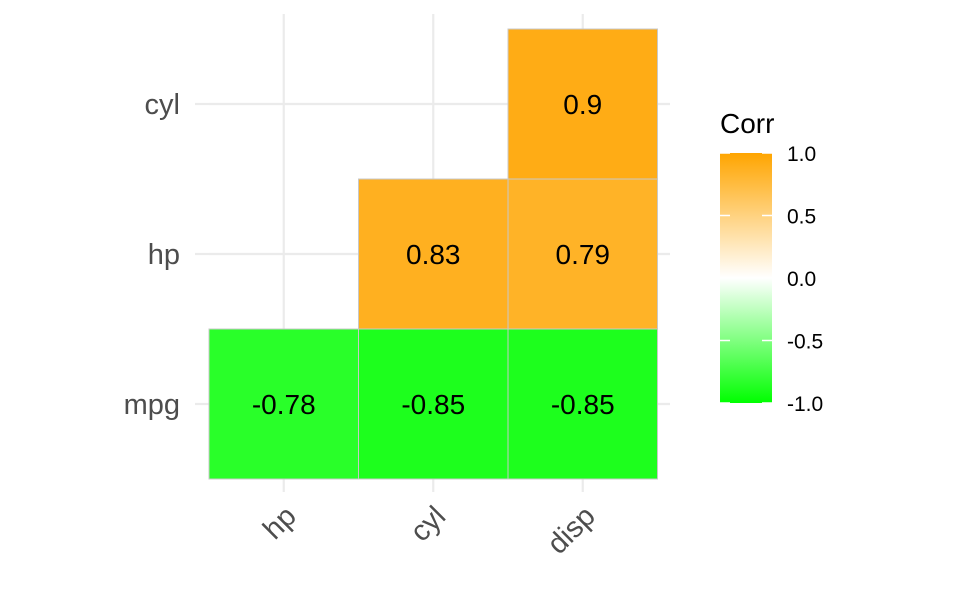 This screenshot has height=593, width=960. Describe the element at coordinates (279, 522) in the screenshot. I see `x-tick-label-hp: hp` at that location.